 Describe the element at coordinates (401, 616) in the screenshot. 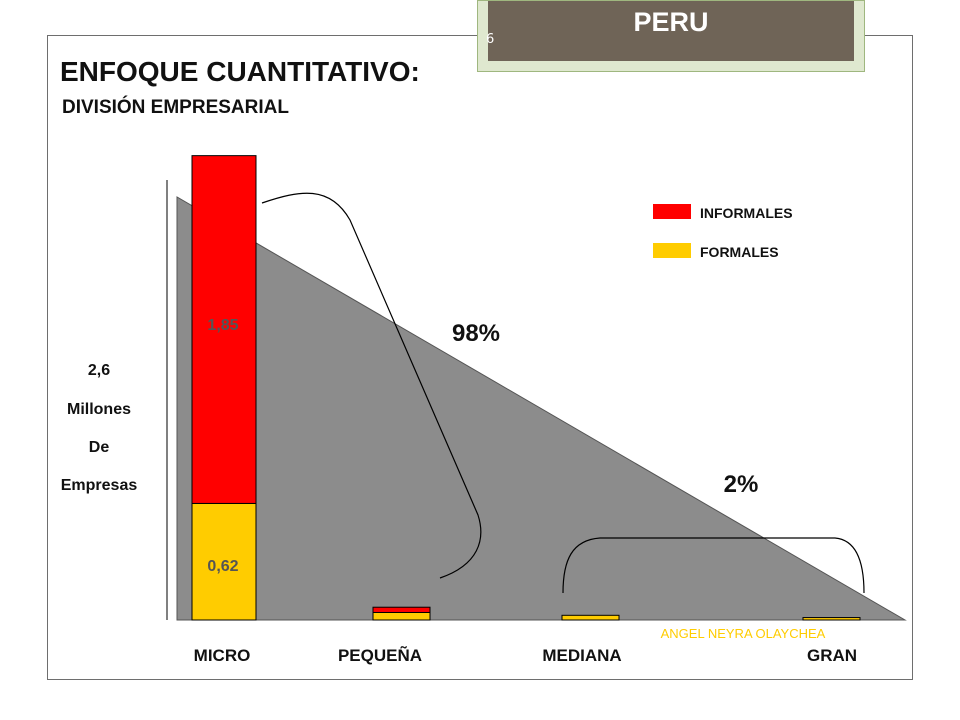

I see `bar-pequea-formales` at that location.